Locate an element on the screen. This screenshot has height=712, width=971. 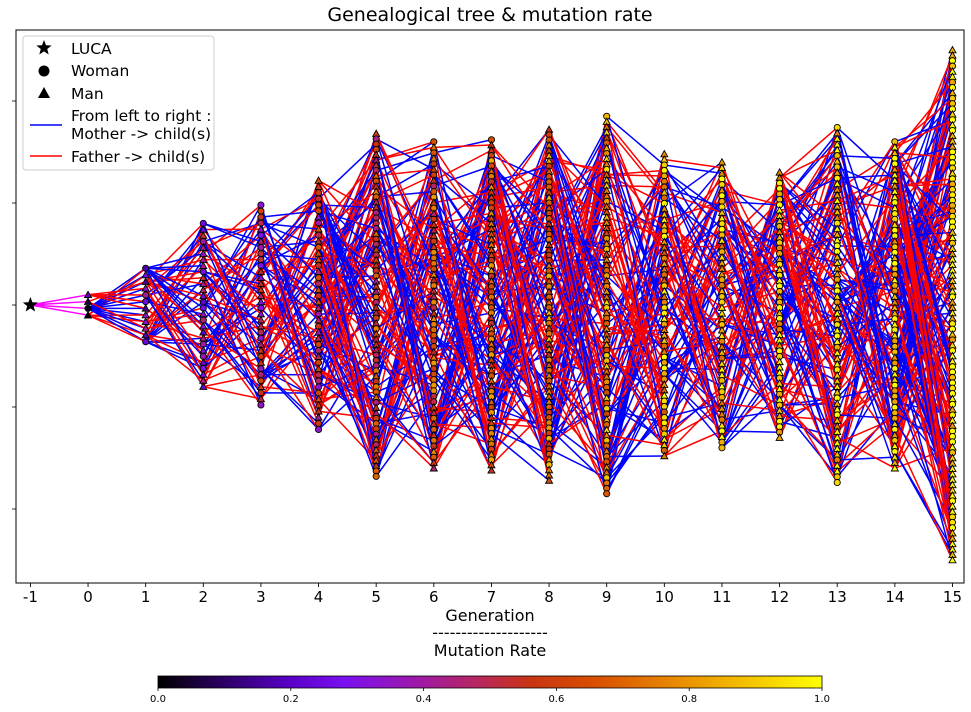
x-axis: -1 0 1 2 3 4 5 6 7 8 9 10 11 12 13 14 15 is located at coordinates (492, 594).